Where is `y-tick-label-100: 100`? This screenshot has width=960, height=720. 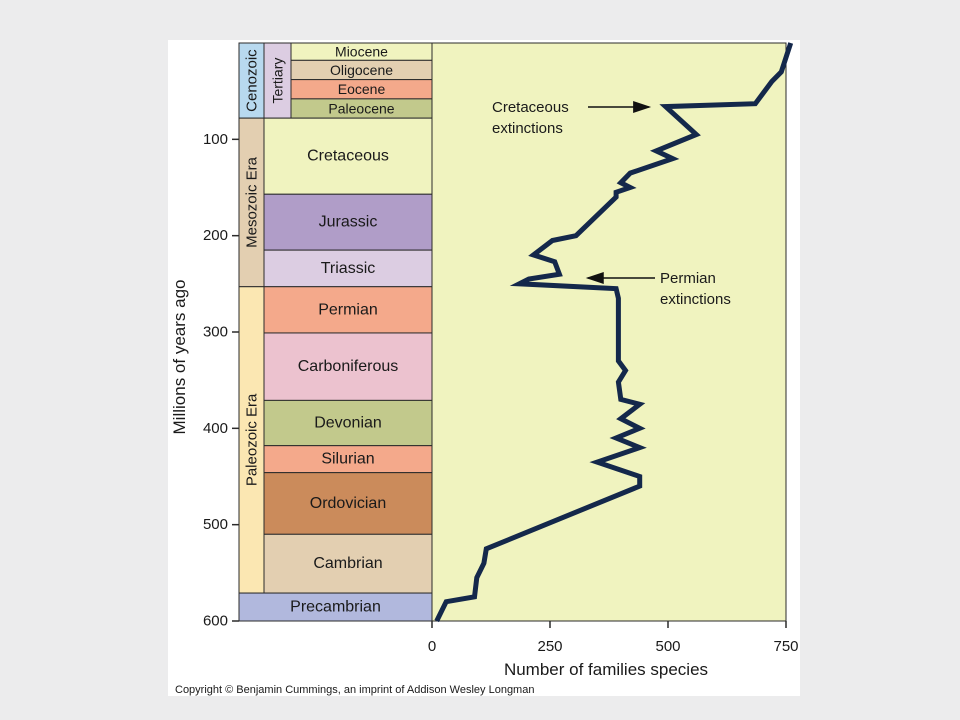
y-tick-label-100: 100 is located at coordinates (215, 139).